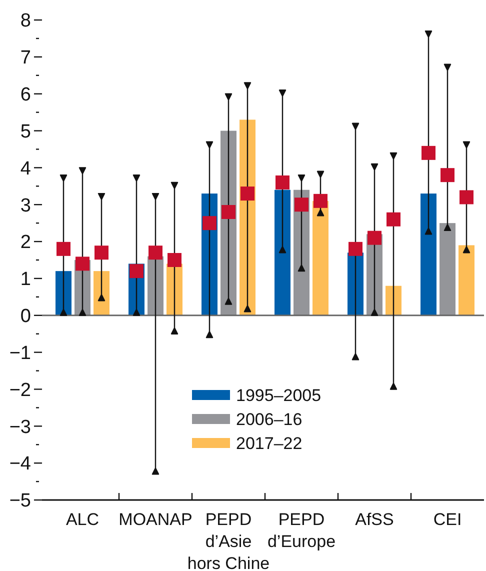 The width and height of the screenshot is (486, 571). What do you see at coordinates (25, 243) in the screenshot?
I see `y-tick-label: 2` at bounding box center [25, 243].